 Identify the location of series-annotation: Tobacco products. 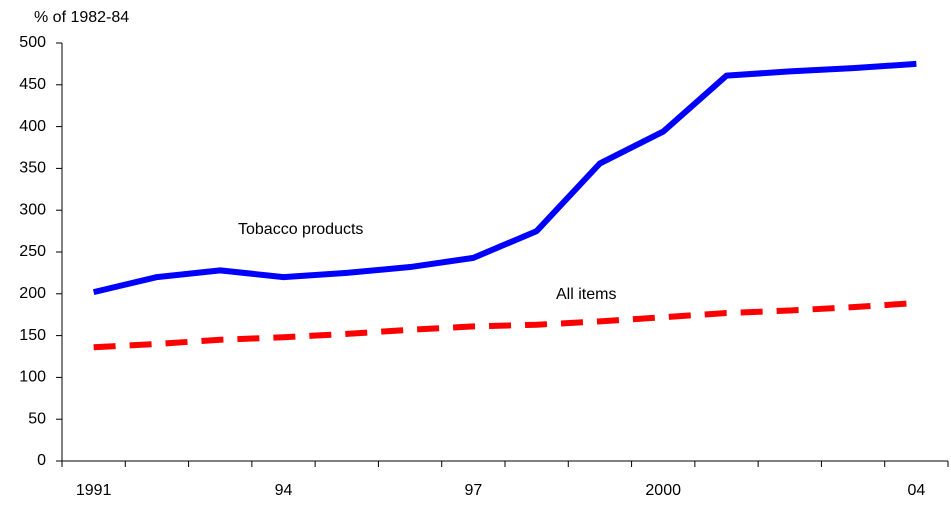
(300, 229).